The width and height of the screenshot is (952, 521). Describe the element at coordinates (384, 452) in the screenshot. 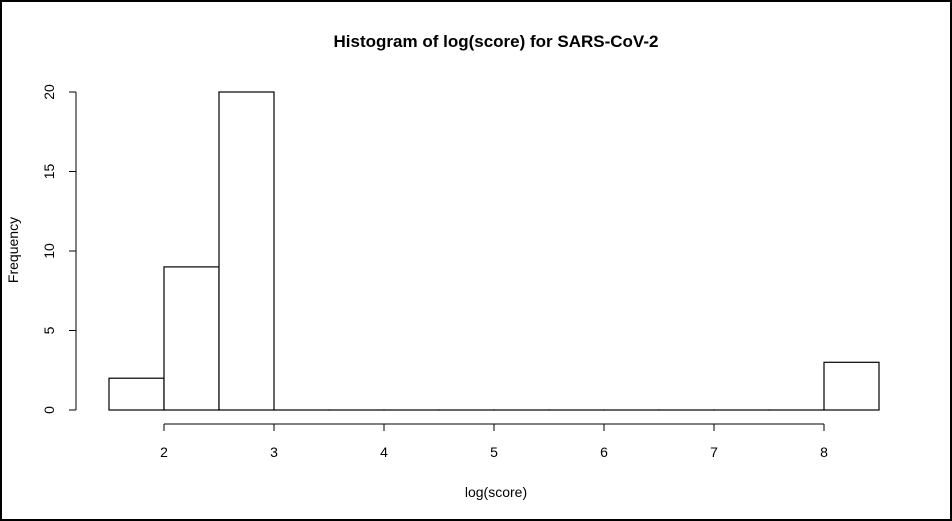

I see `x-tick-label: 4` at that location.